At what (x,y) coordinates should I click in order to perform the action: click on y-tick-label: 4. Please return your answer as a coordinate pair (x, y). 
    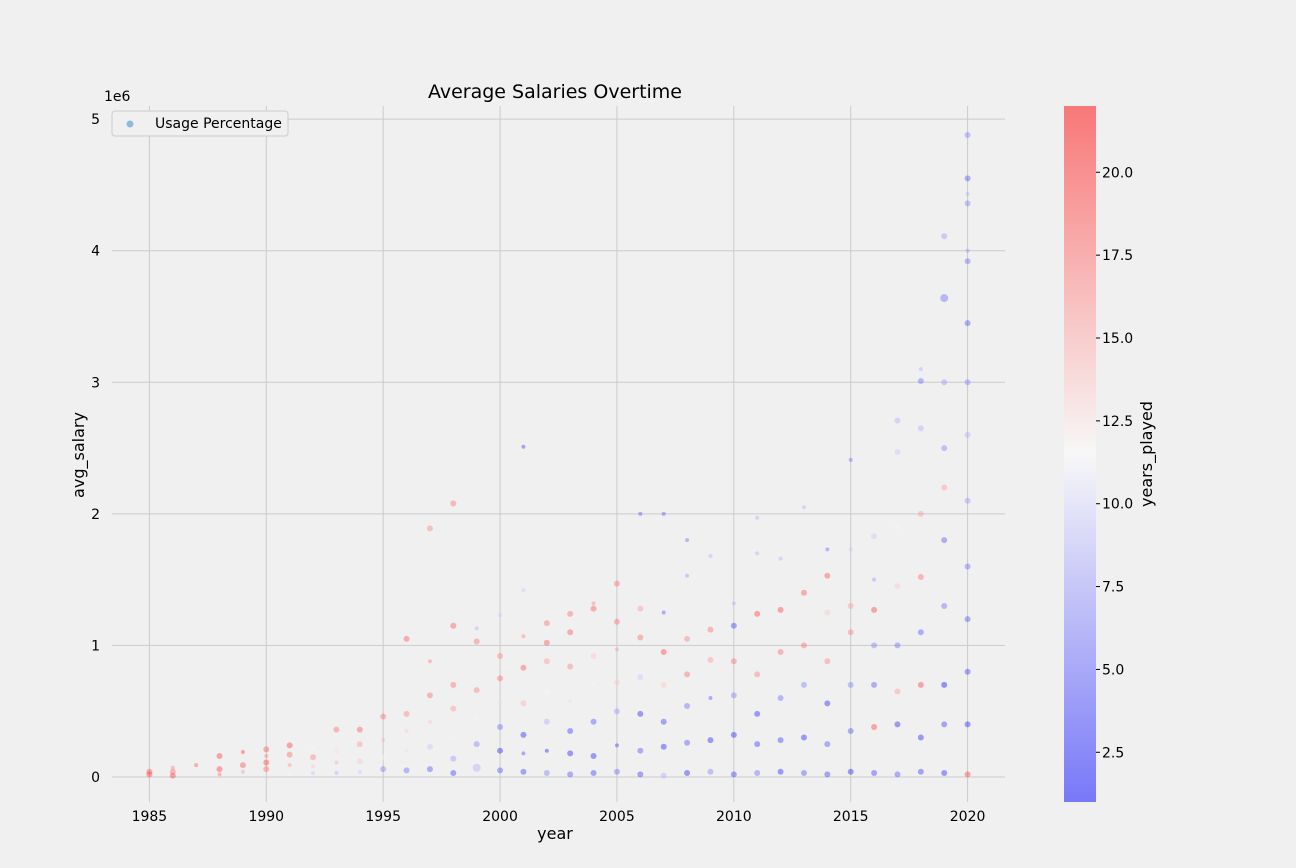
    Looking at the image, I should click on (95, 252).